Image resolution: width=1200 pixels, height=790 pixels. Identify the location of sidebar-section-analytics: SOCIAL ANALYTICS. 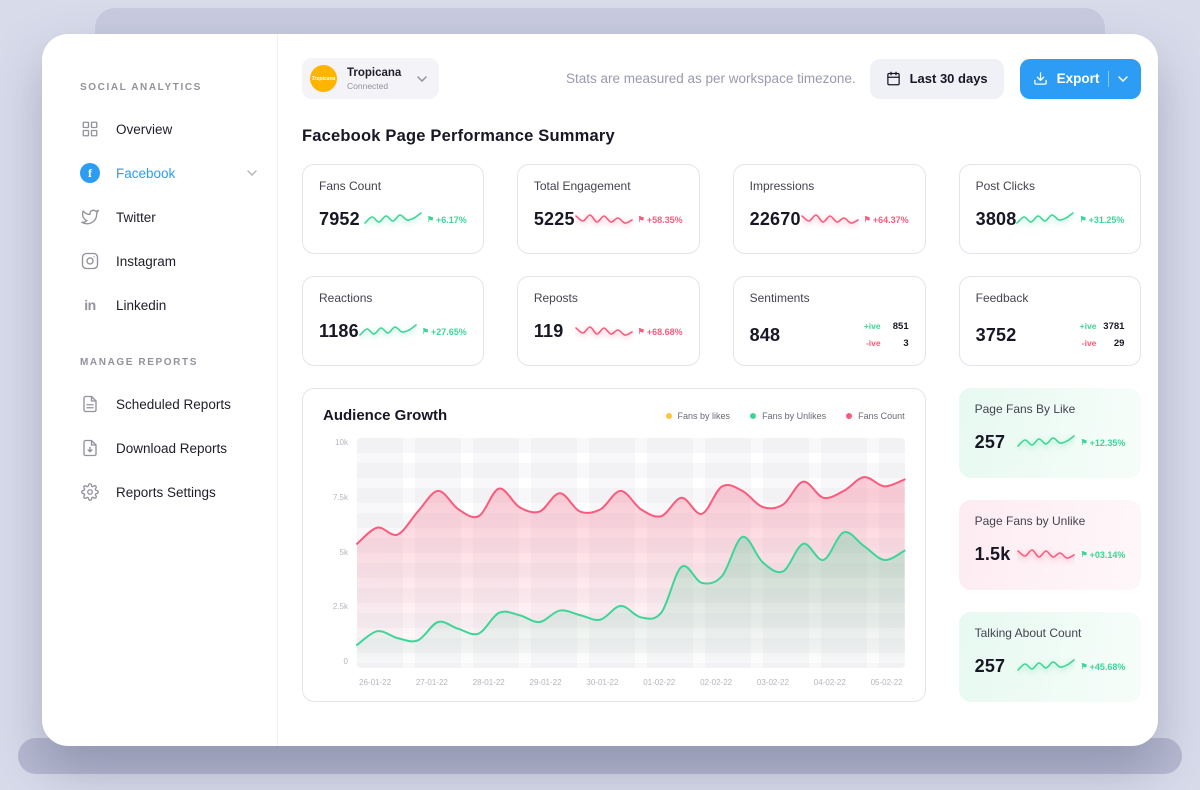
(141, 87).